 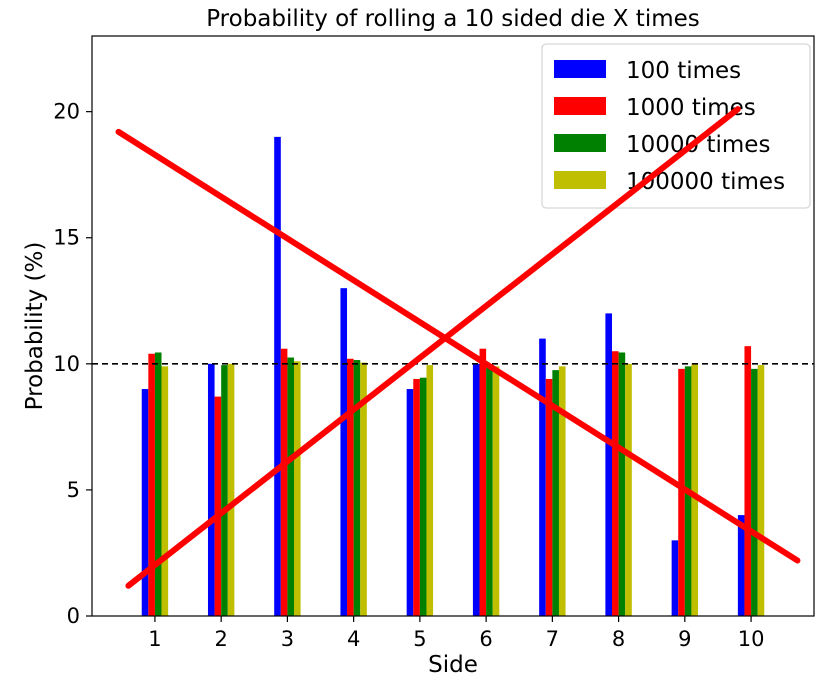 What do you see at coordinates (485, 639) in the screenshot?
I see `x-tick-label-6: 6` at bounding box center [485, 639].